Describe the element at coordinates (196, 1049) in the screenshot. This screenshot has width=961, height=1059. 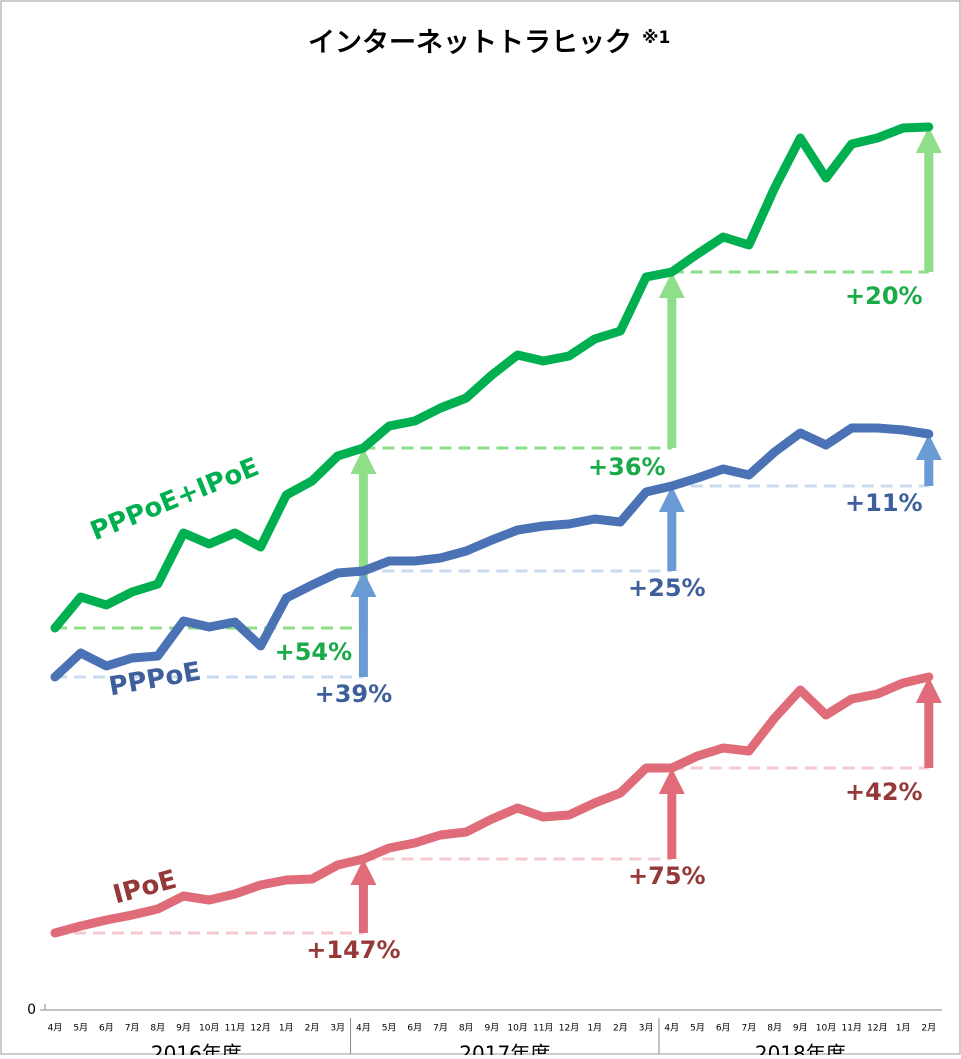
I see `group-label: 2016年度` at that location.